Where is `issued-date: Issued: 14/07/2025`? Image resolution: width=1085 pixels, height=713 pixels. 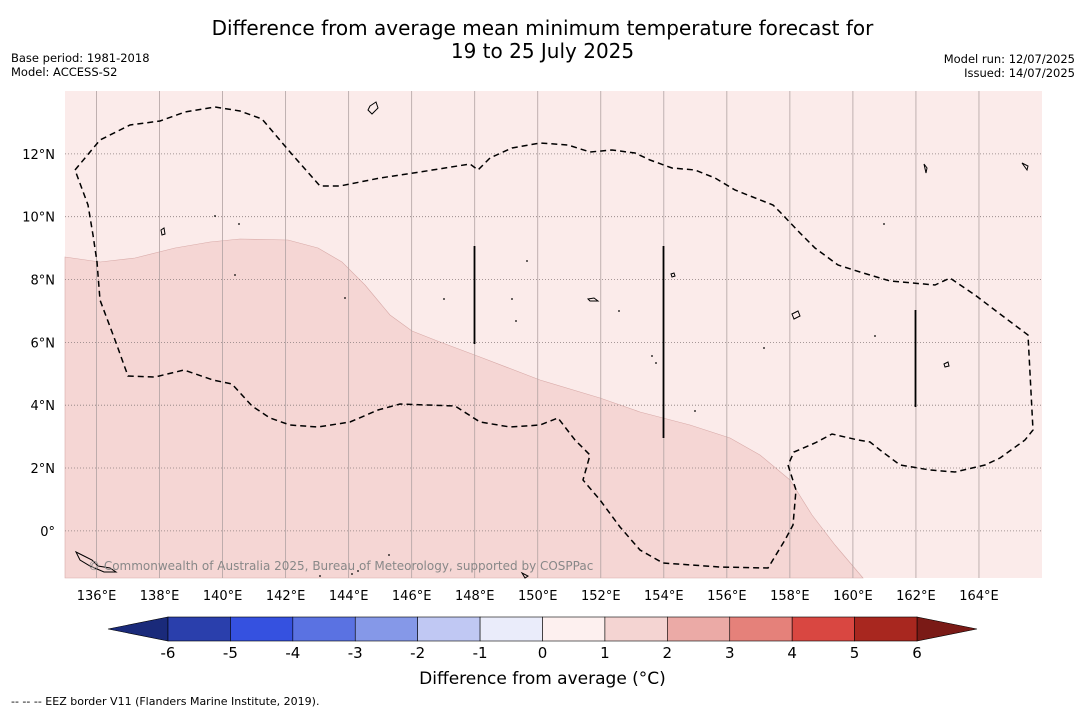 issued-date: Issued: 14/07/2025 is located at coordinates (1019, 73).